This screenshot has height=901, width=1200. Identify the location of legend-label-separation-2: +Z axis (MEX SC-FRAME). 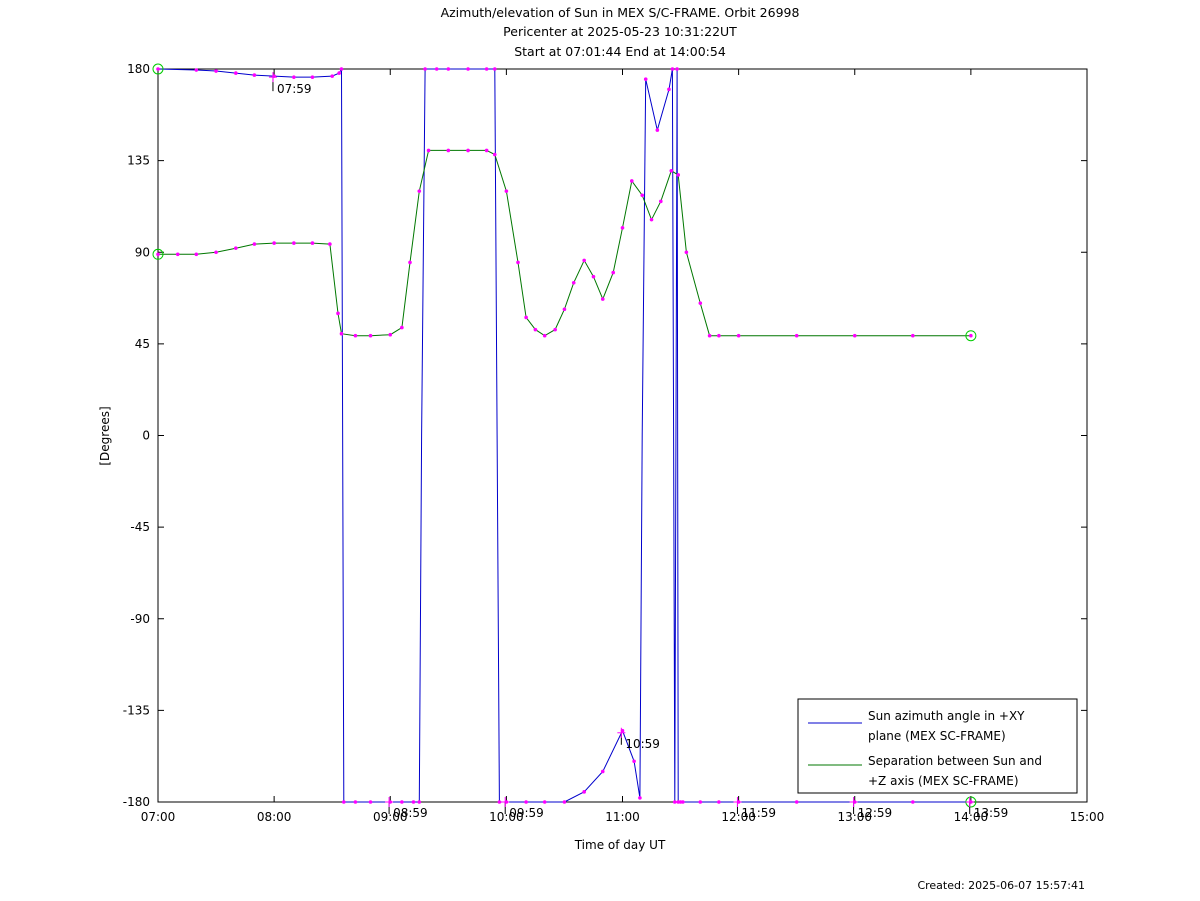
(943, 781).